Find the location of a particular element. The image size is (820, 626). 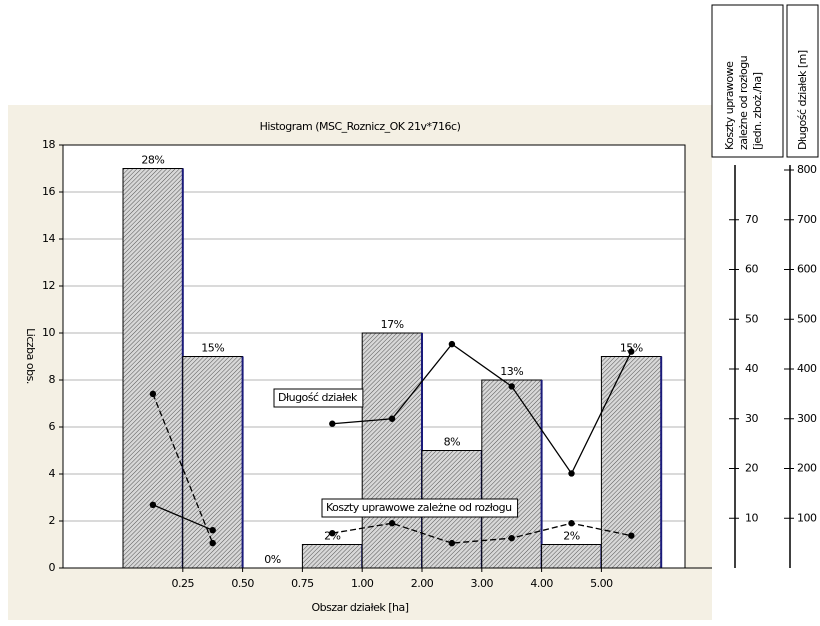

value-label: 2% is located at coordinates (571, 536).